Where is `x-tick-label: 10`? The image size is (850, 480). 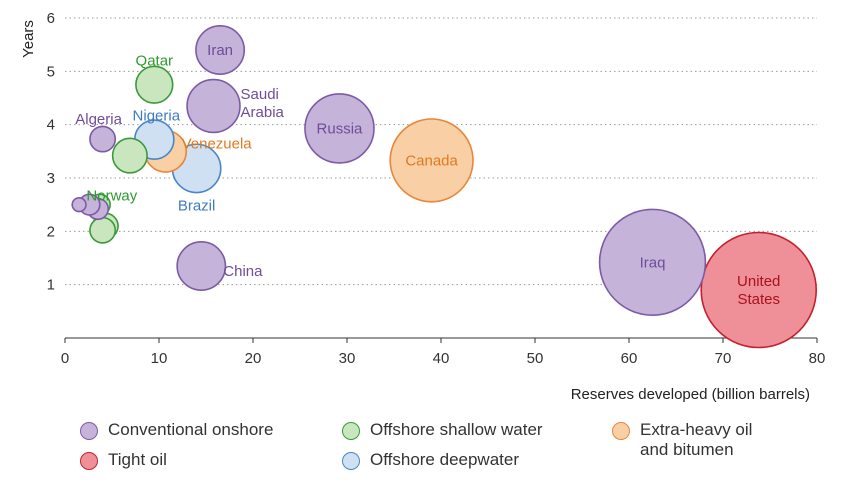 x-tick-label: 10 is located at coordinates (159, 358).